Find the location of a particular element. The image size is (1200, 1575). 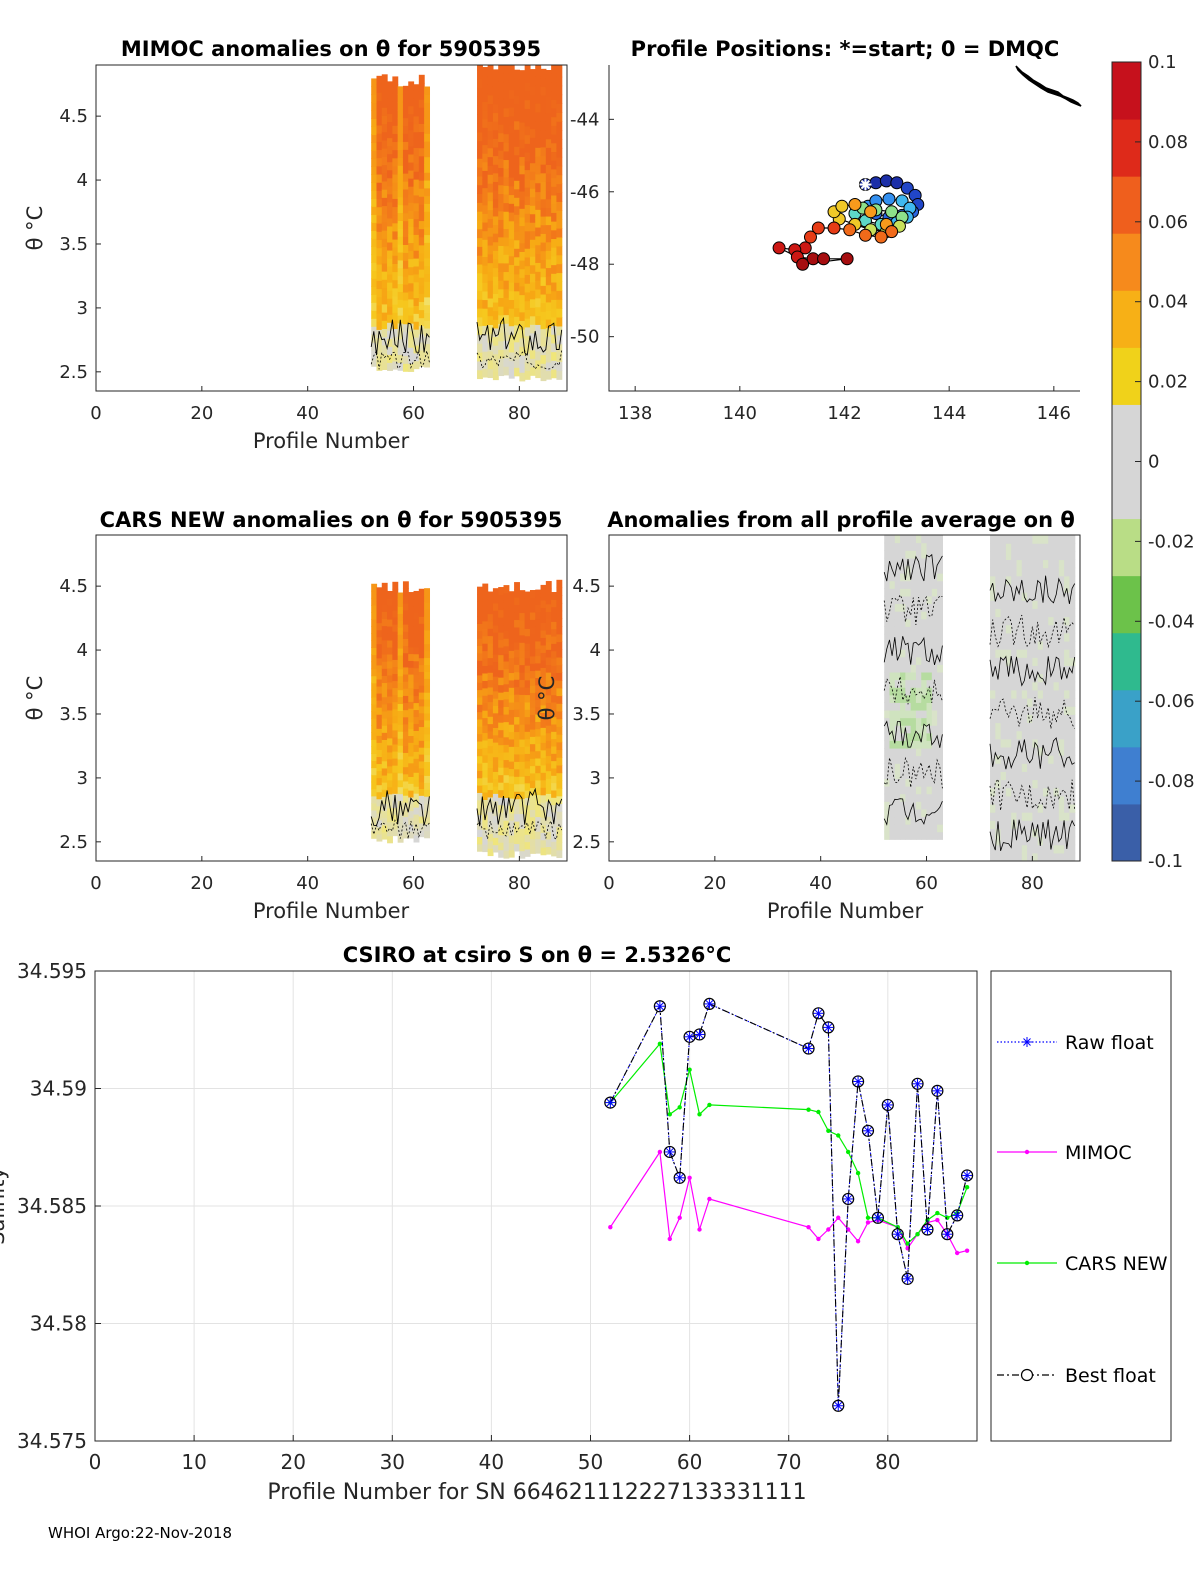

x-tick-label: 80 is located at coordinates (519, 413).